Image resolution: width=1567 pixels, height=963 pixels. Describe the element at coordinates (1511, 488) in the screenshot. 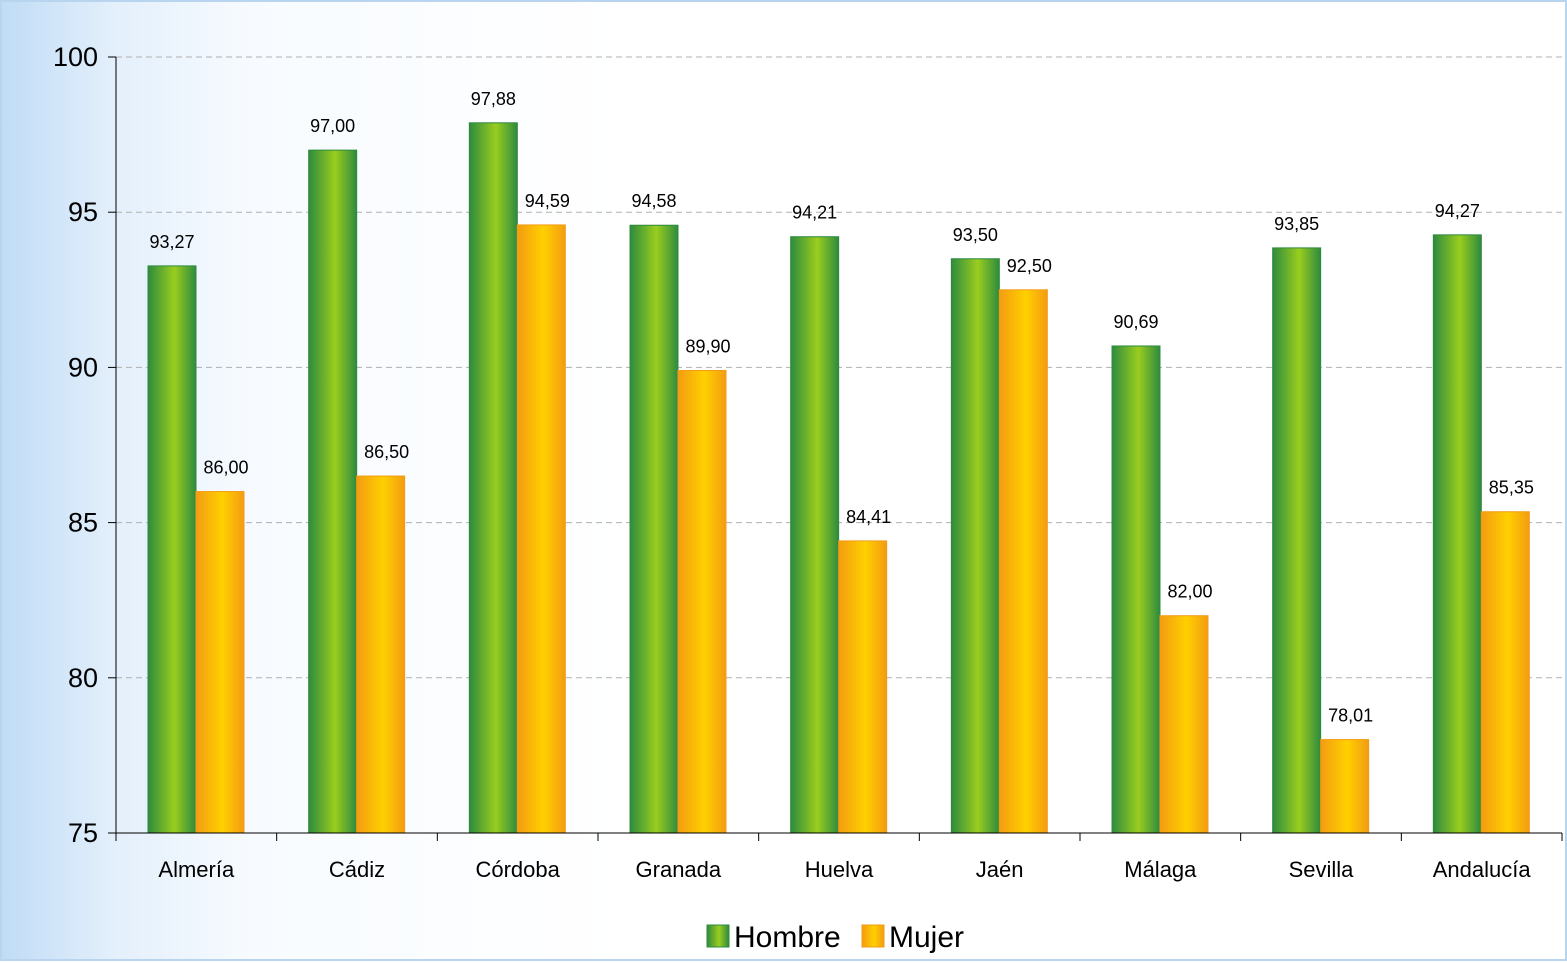

I see `data-label: 85,35` at that location.